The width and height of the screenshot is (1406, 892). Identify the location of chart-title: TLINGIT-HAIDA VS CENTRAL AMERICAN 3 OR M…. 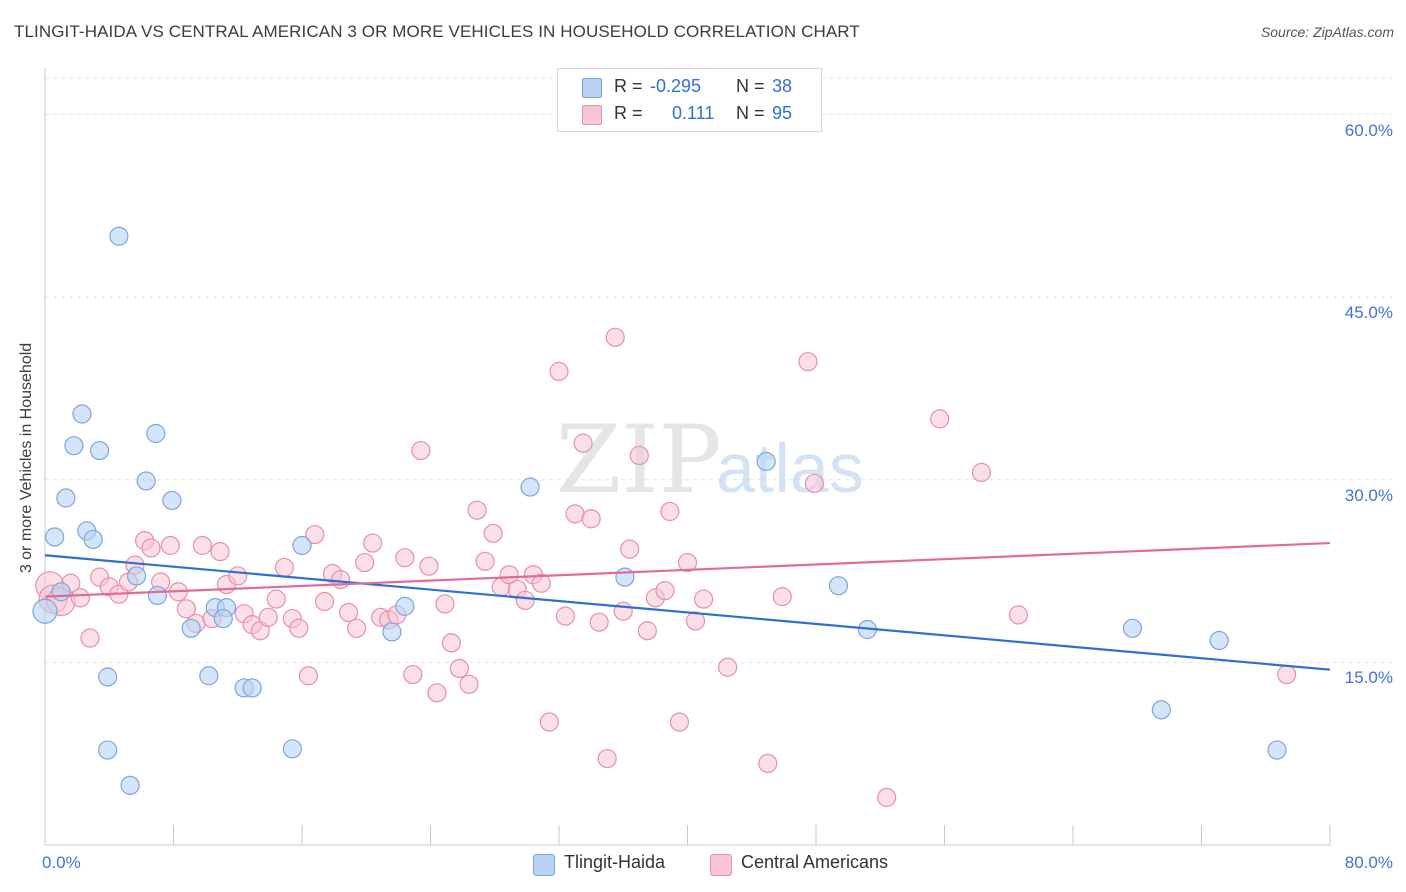
(437, 31).